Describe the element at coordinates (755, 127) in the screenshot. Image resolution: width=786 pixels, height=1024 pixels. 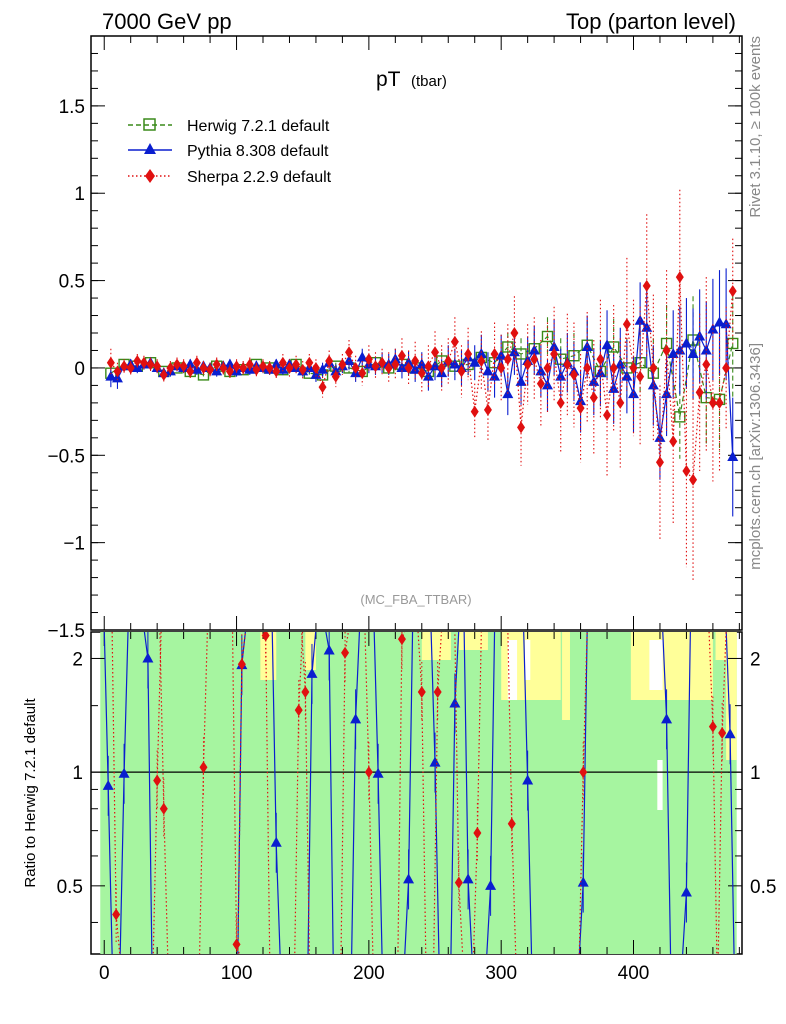
I see `rivet-version-text: Rivet 3.1.10, ≥ 100k events` at that location.